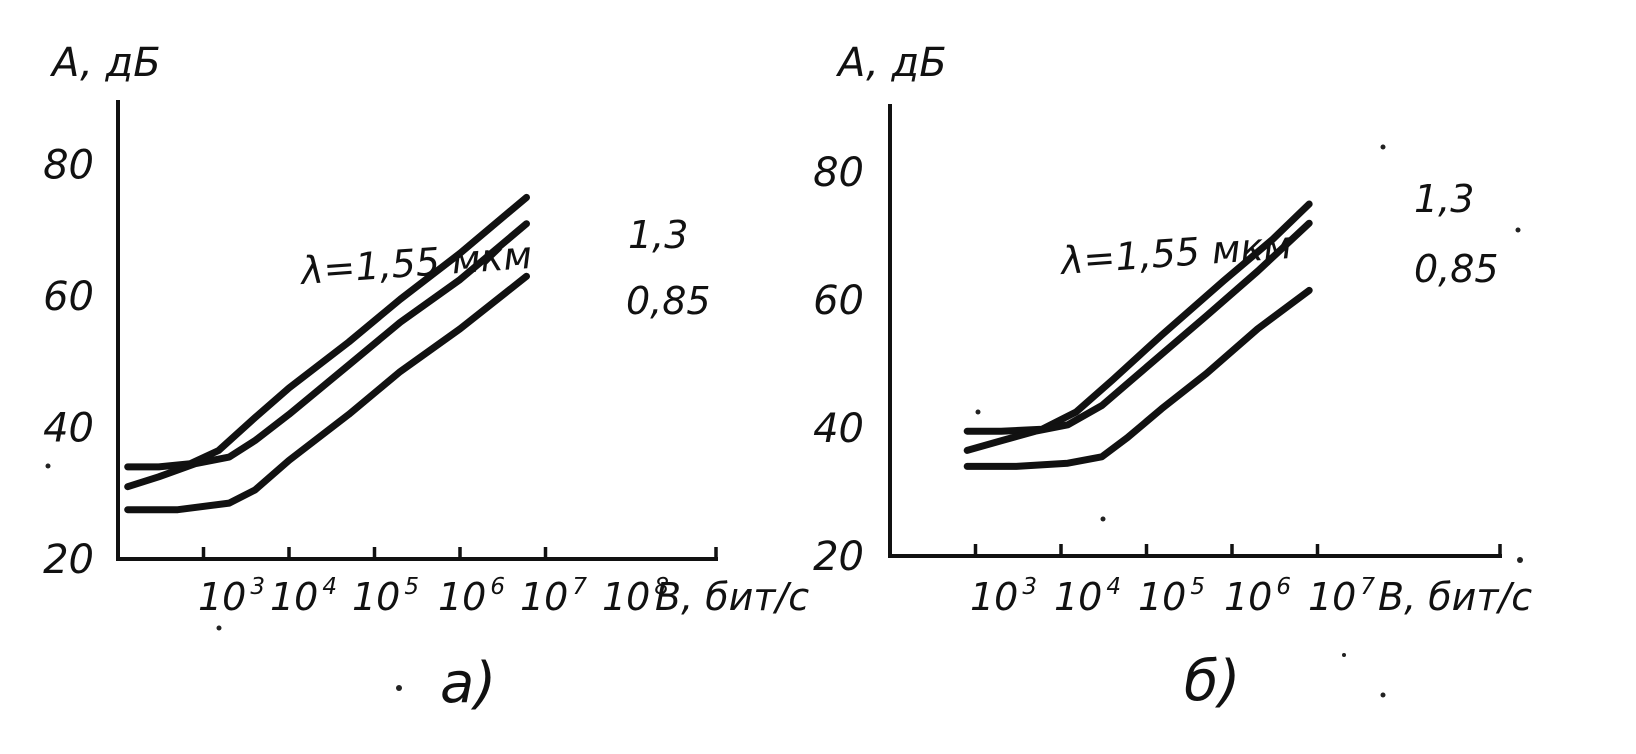  I want to click on x-tick-label: 10 8, so click(635, 596).